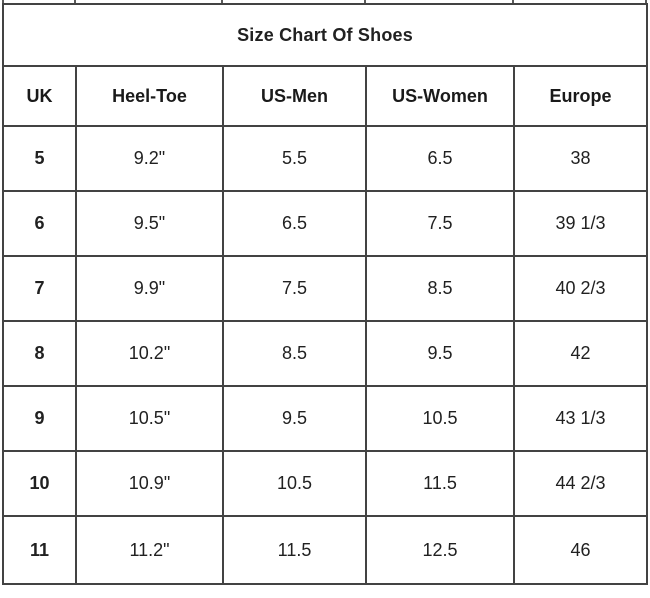  I want to click on column-header-us-women: US-Women, so click(440, 96).